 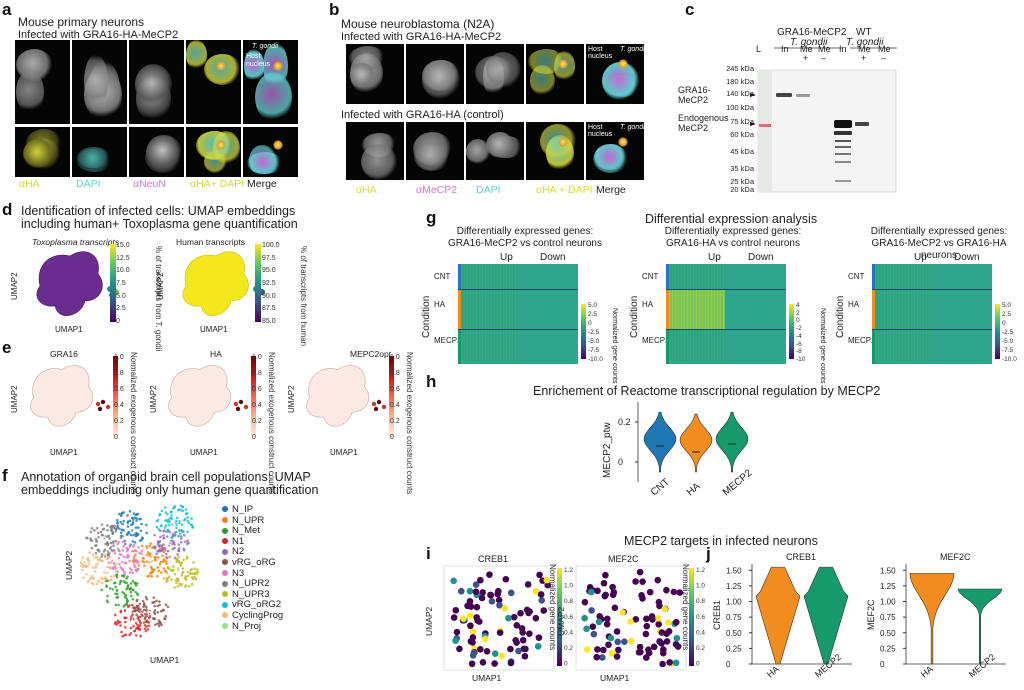 What do you see at coordinates (251, 604) in the screenshot?
I see `legend-item: vRG_oRG2` at bounding box center [251, 604].